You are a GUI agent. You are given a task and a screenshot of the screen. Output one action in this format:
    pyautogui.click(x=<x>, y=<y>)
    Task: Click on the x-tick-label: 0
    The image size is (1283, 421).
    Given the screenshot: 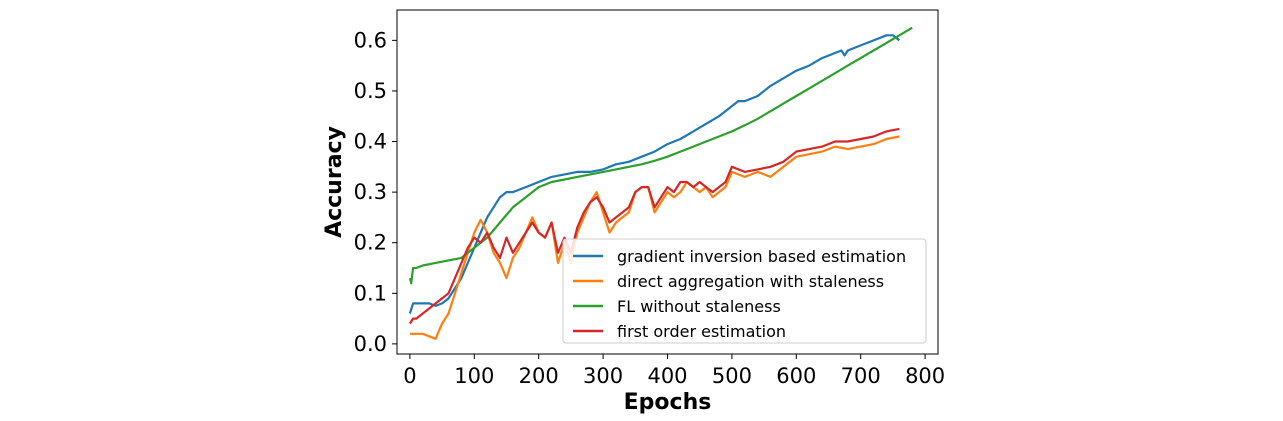 What is the action you would take?
    pyautogui.click(x=409, y=376)
    